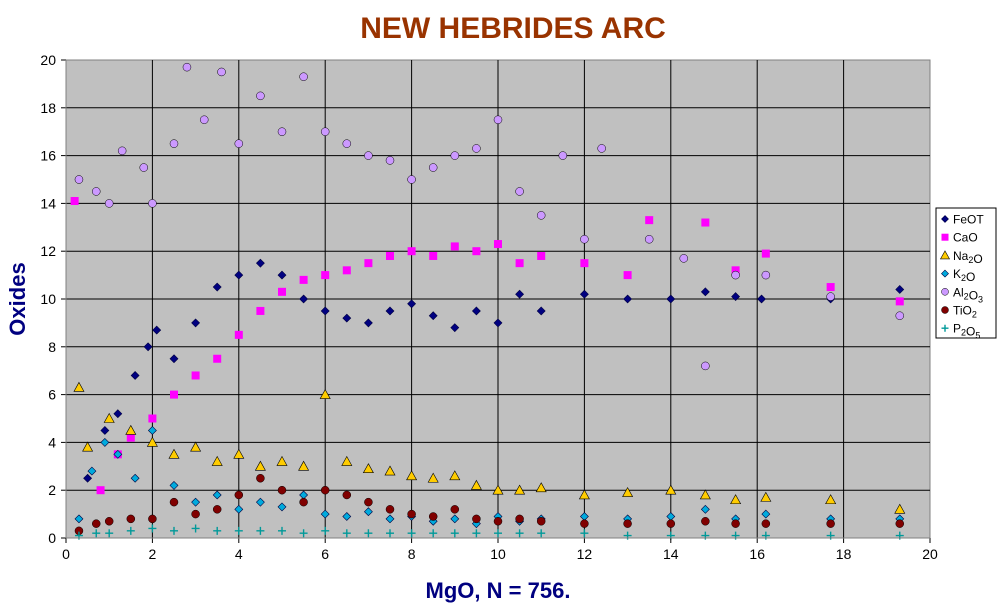  I want to click on y-tick-label: 14, so click(48, 203).